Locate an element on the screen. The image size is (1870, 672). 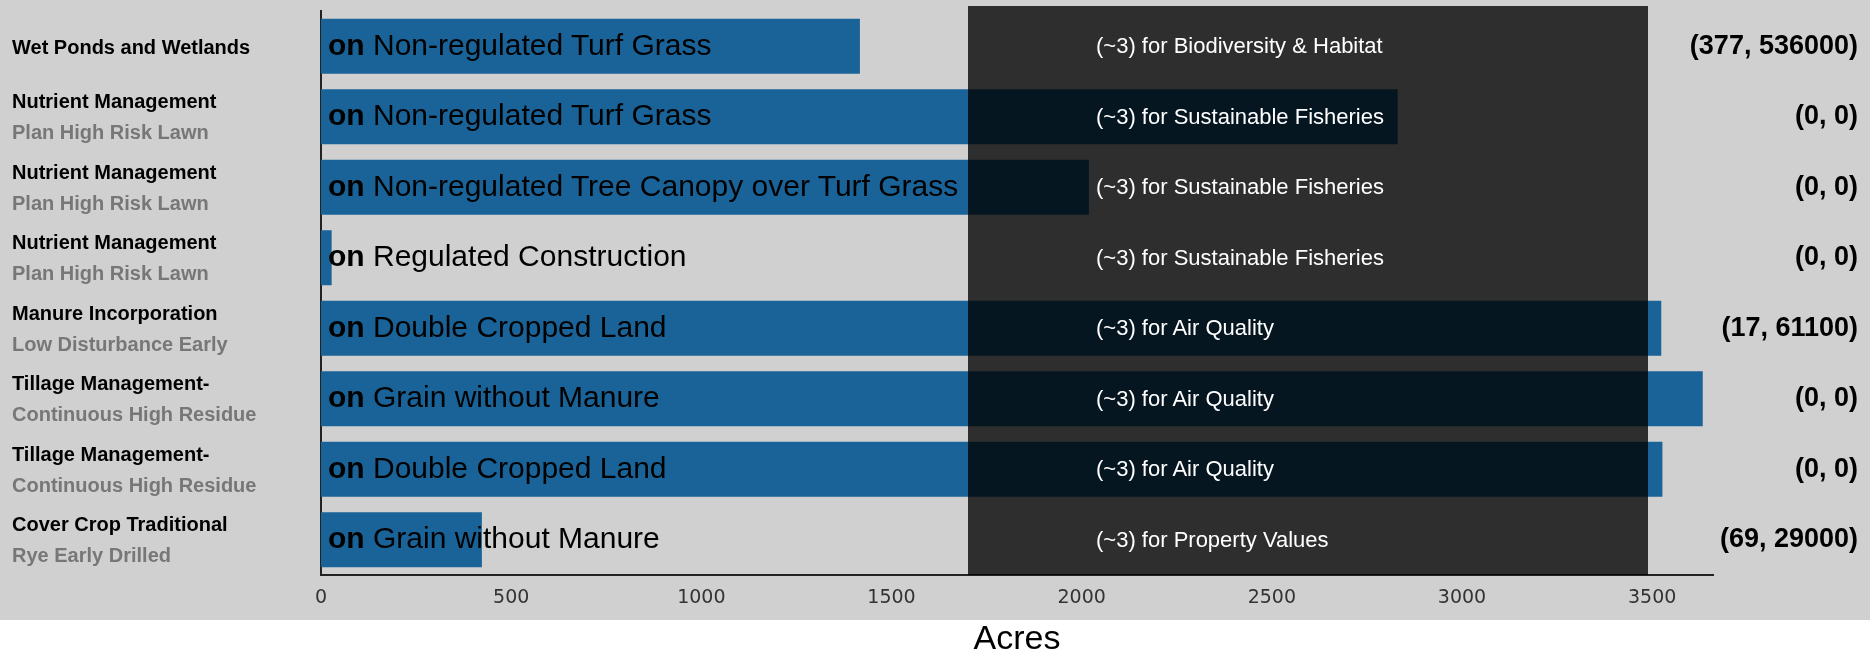
y-tick-label: Manure Incorporation Low Disturbance Early is located at coordinates (120, 328).